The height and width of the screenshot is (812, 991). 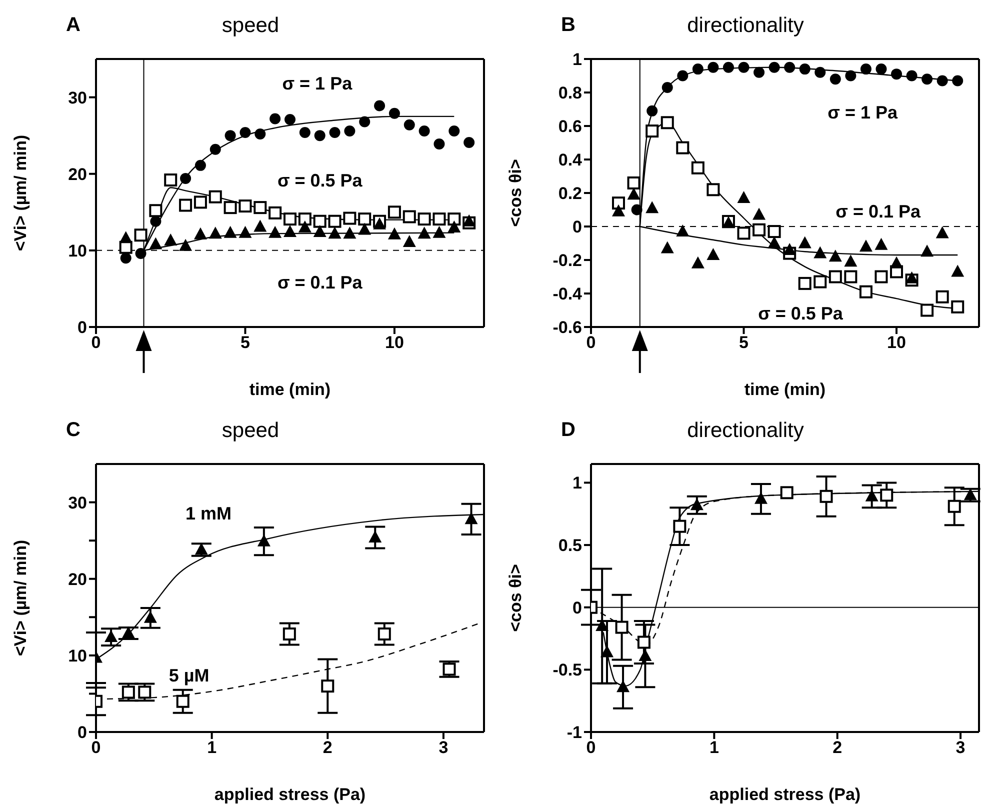 What do you see at coordinates (209, 513) in the screenshot?
I see `annotation: 1 mM` at bounding box center [209, 513].